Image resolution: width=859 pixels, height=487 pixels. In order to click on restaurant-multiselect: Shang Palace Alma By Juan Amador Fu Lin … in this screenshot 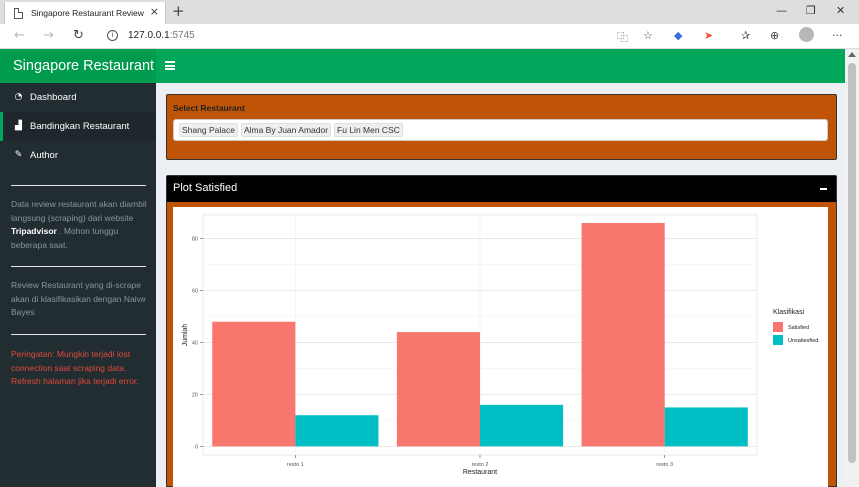, I will do `click(500, 130)`.